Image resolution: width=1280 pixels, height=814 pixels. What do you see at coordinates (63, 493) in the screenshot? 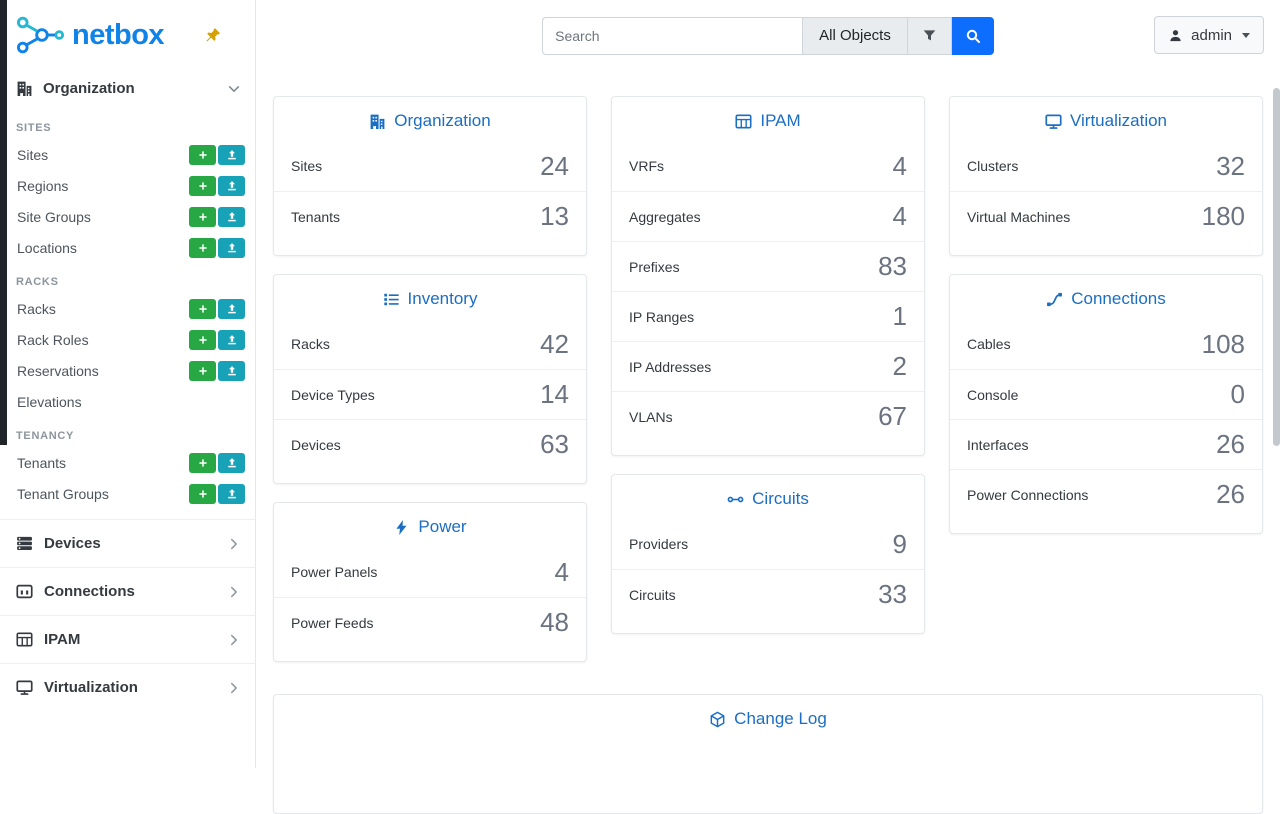
I see `sidebar-item-label: Tenant Groups` at bounding box center [63, 493].